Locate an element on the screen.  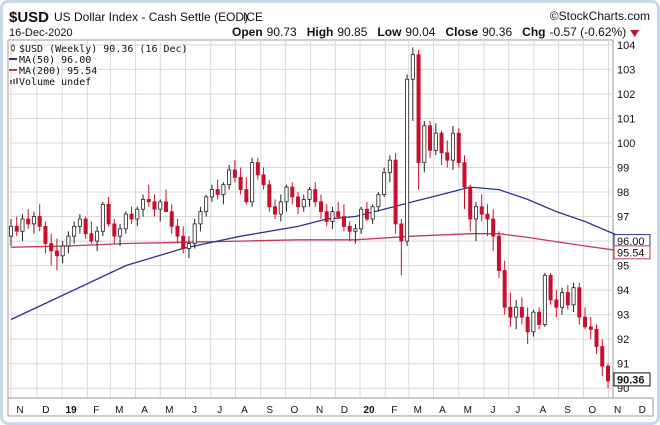
chart-date: 16-Dec-2020 is located at coordinates (41, 33).